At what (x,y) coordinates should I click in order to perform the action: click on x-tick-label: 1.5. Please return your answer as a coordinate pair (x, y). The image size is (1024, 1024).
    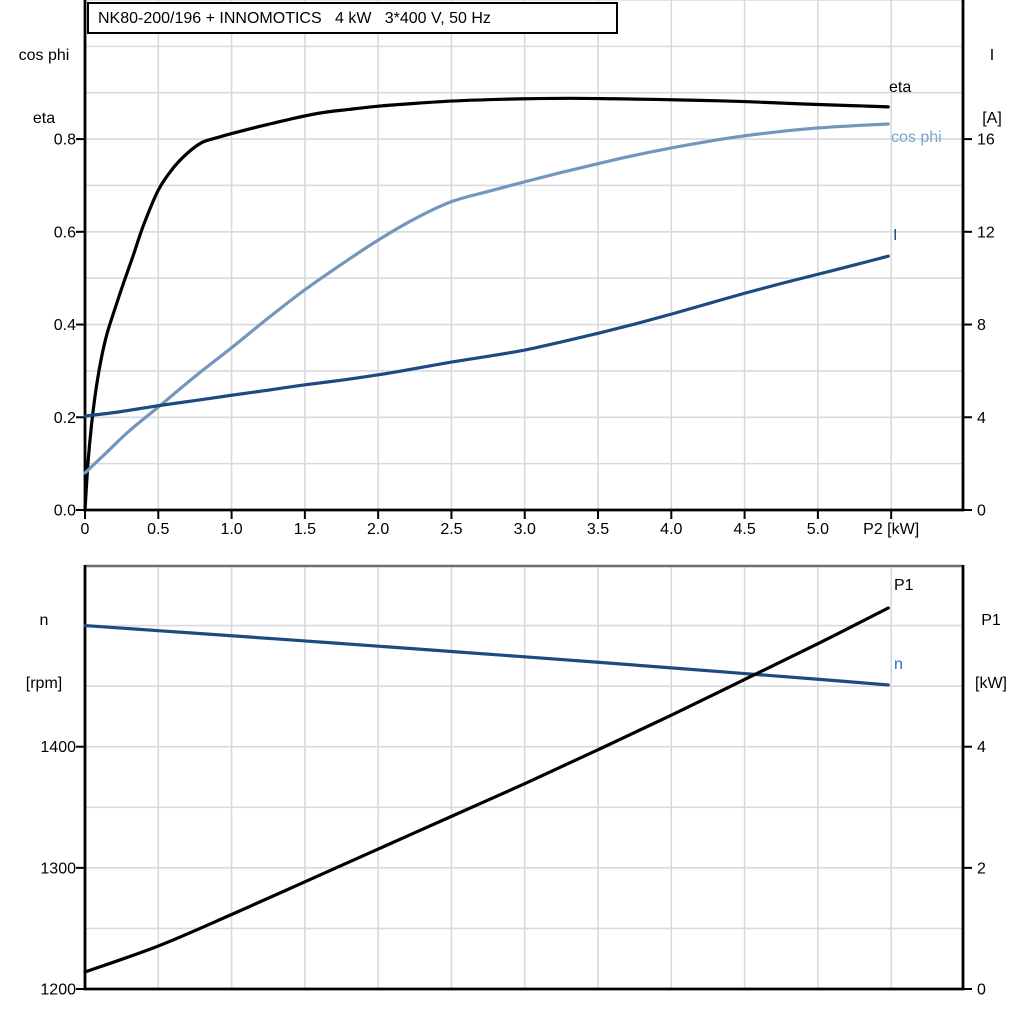
    Looking at the image, I should click on (305, 529).